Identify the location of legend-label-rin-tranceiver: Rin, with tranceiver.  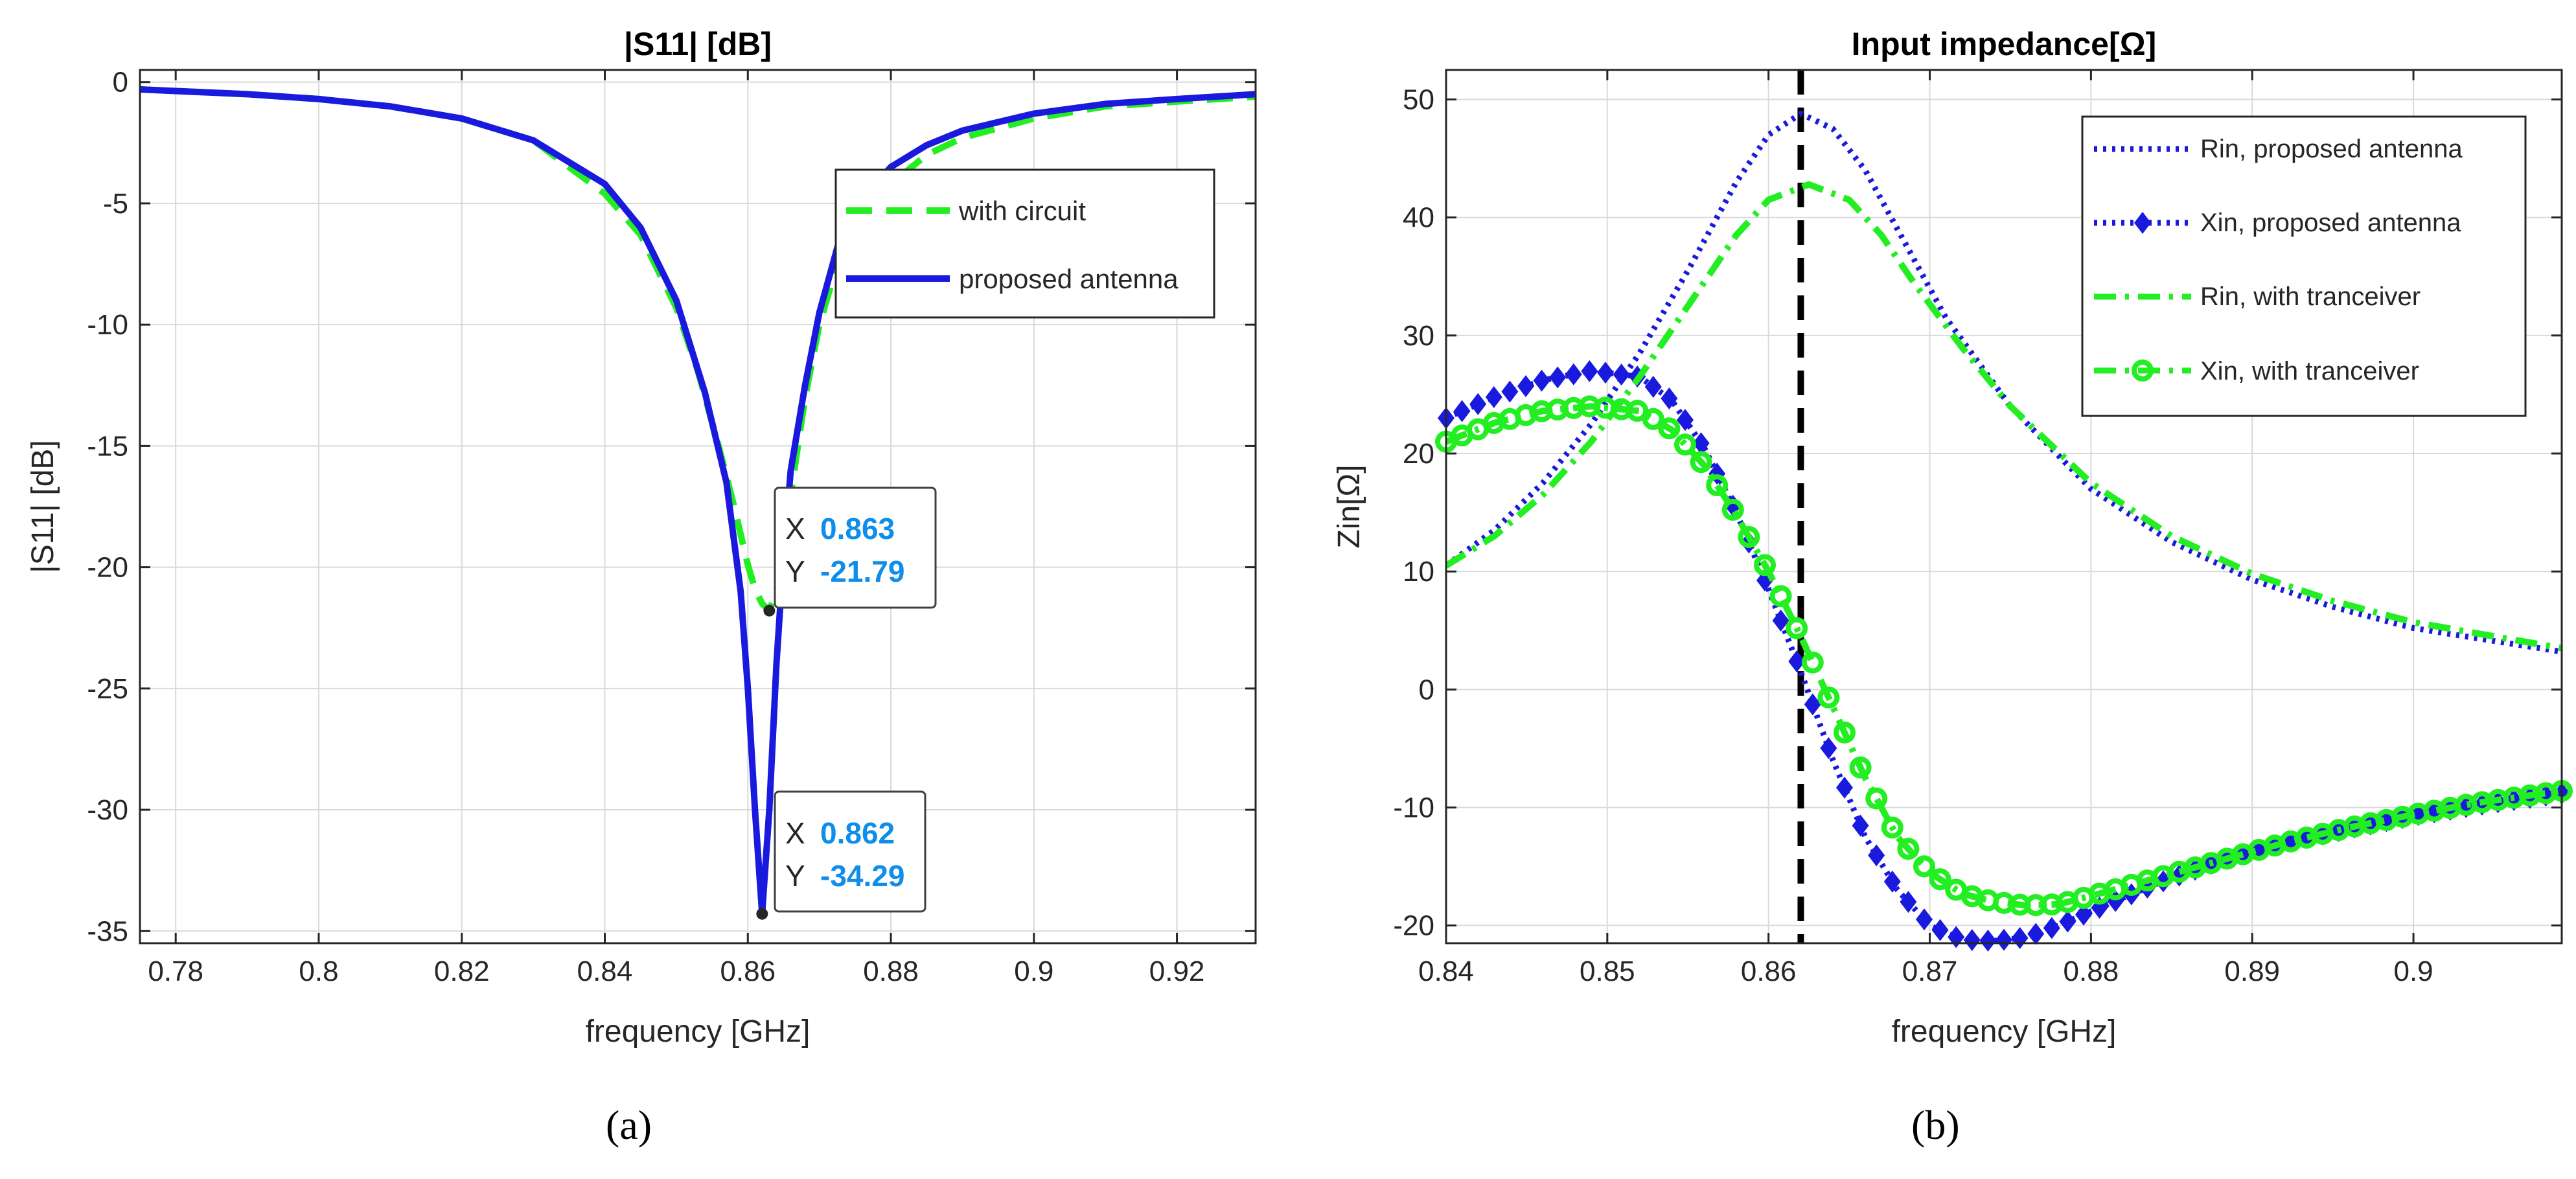
(2310, 297).